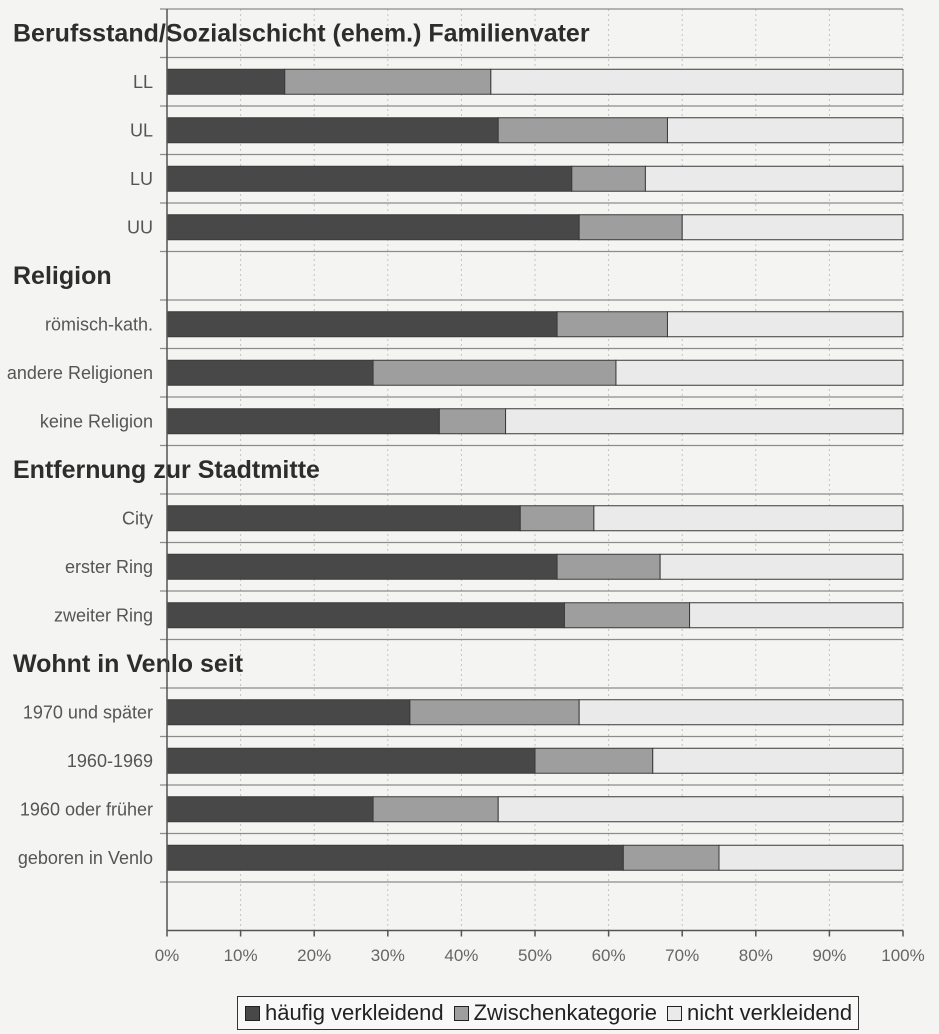 The height and width of the screenshot is (1034, 939). I want to click on group-heading: Religion, so click(62, 276).